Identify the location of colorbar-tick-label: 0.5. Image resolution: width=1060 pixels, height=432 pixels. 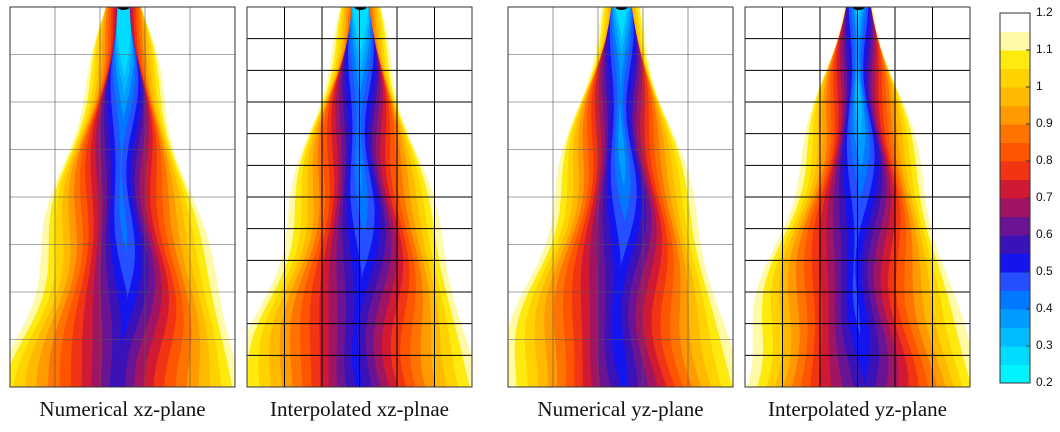
(1044, 271).